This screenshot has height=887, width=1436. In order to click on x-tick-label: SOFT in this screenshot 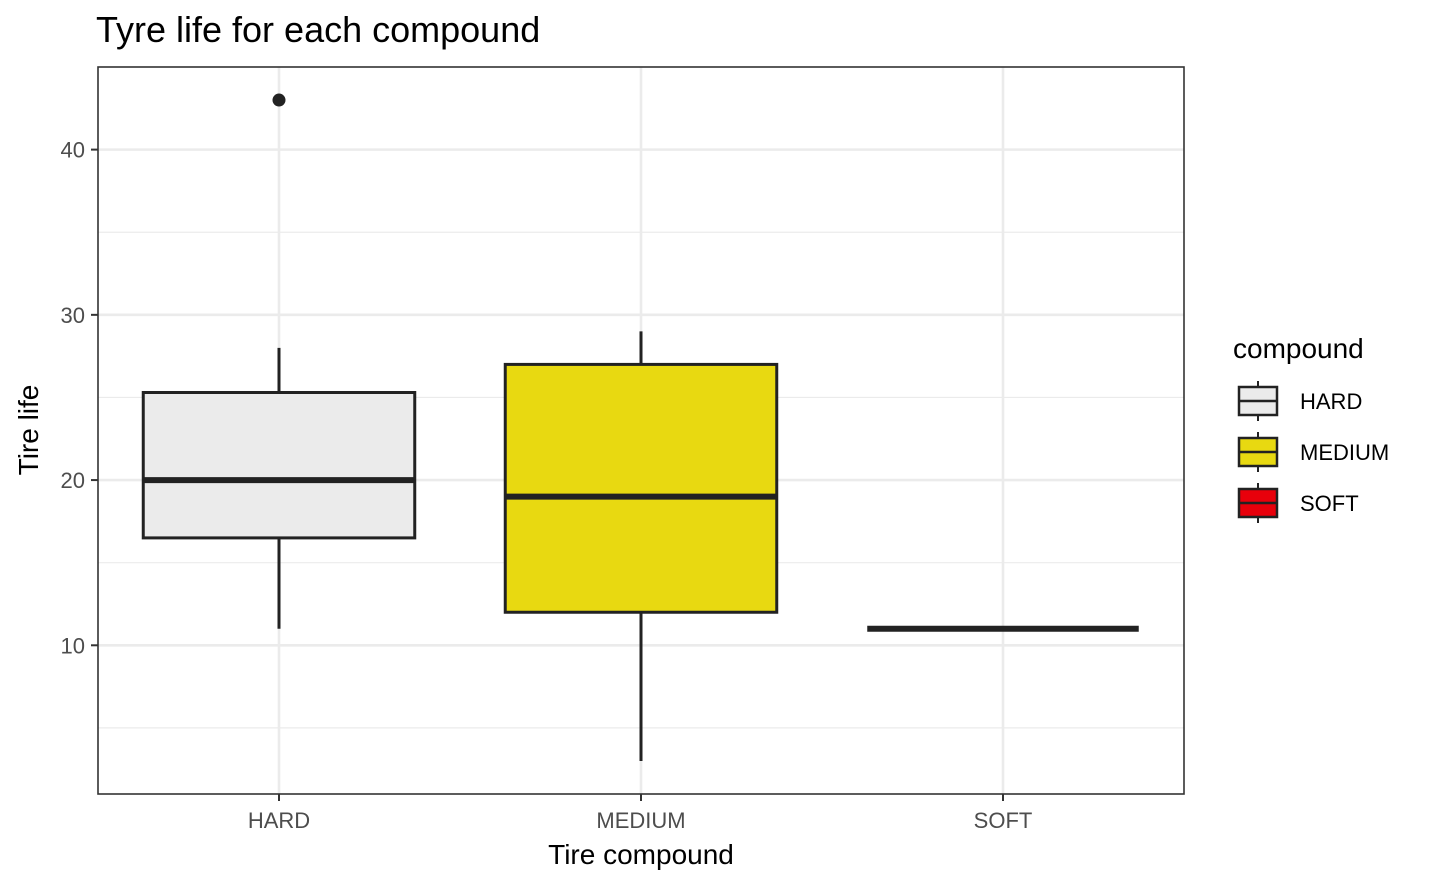, I will do `click(1003, 820)`.